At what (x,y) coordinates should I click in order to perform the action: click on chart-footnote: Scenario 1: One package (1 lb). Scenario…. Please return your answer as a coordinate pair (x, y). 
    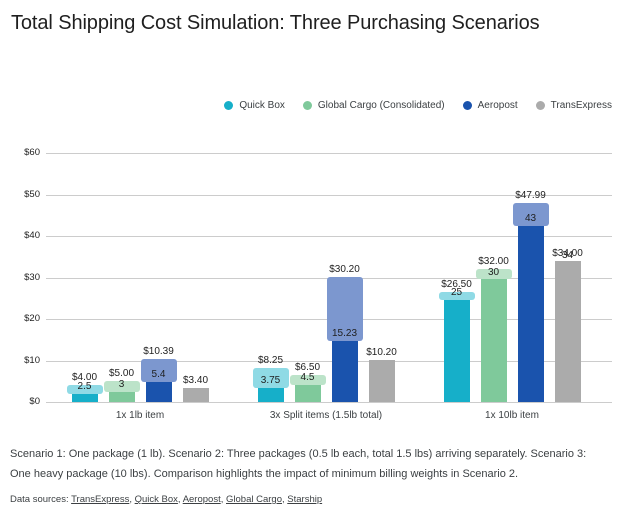
    Looking at the image, I should click on (298, 464).